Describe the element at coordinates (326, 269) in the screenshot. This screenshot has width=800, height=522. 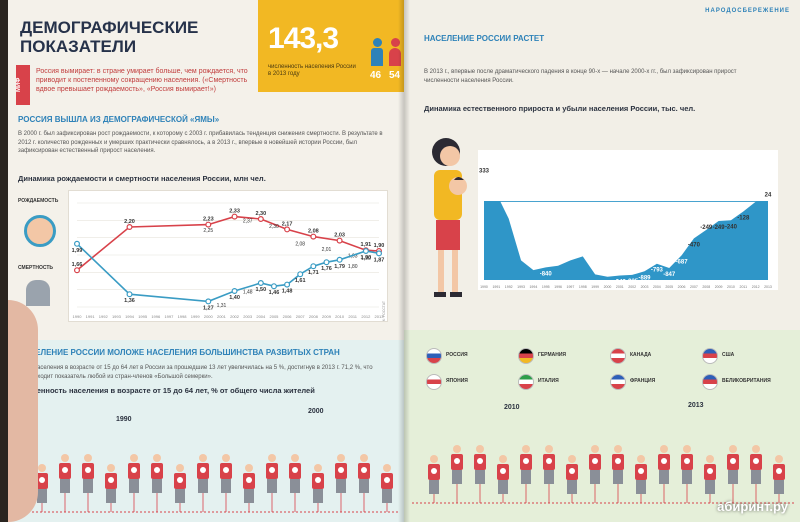
I see `data-label: 1,76` at that location.